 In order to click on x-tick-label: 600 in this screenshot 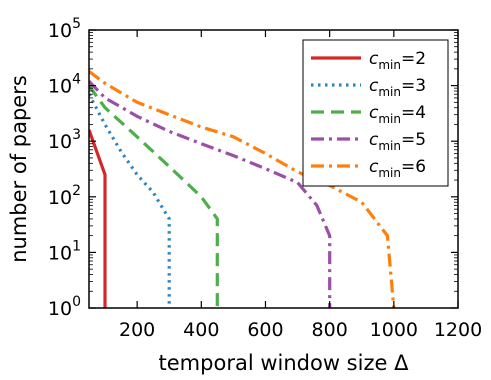, I will do `click(265, 330)`.